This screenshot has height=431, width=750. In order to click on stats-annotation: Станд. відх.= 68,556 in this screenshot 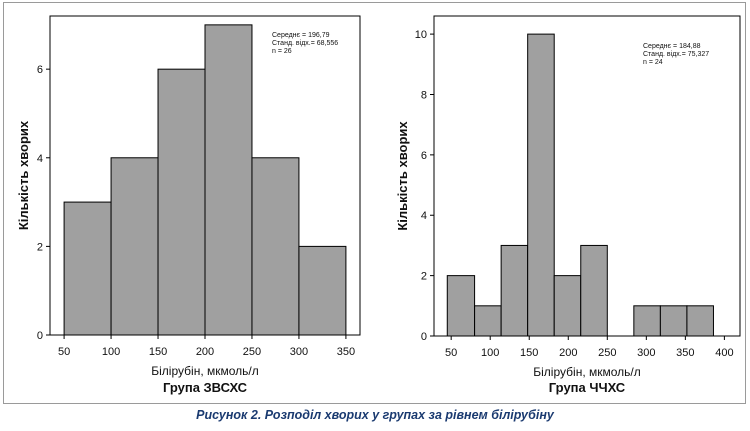, I will do `click(305, 43)`.